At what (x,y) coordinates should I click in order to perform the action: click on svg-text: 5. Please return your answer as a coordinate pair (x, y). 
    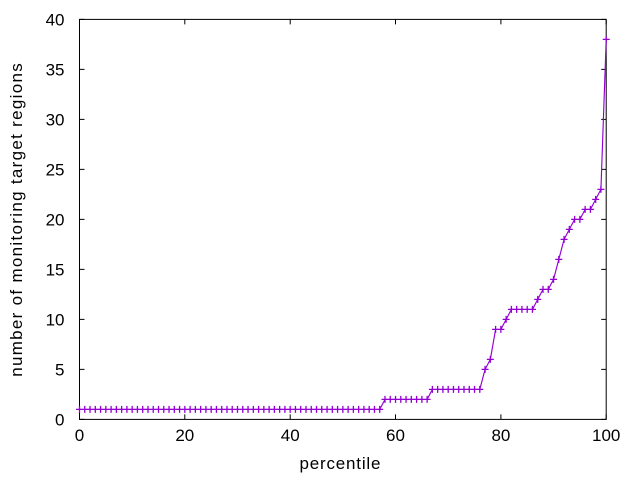
    Looking at the image, I should click on (59, 369).